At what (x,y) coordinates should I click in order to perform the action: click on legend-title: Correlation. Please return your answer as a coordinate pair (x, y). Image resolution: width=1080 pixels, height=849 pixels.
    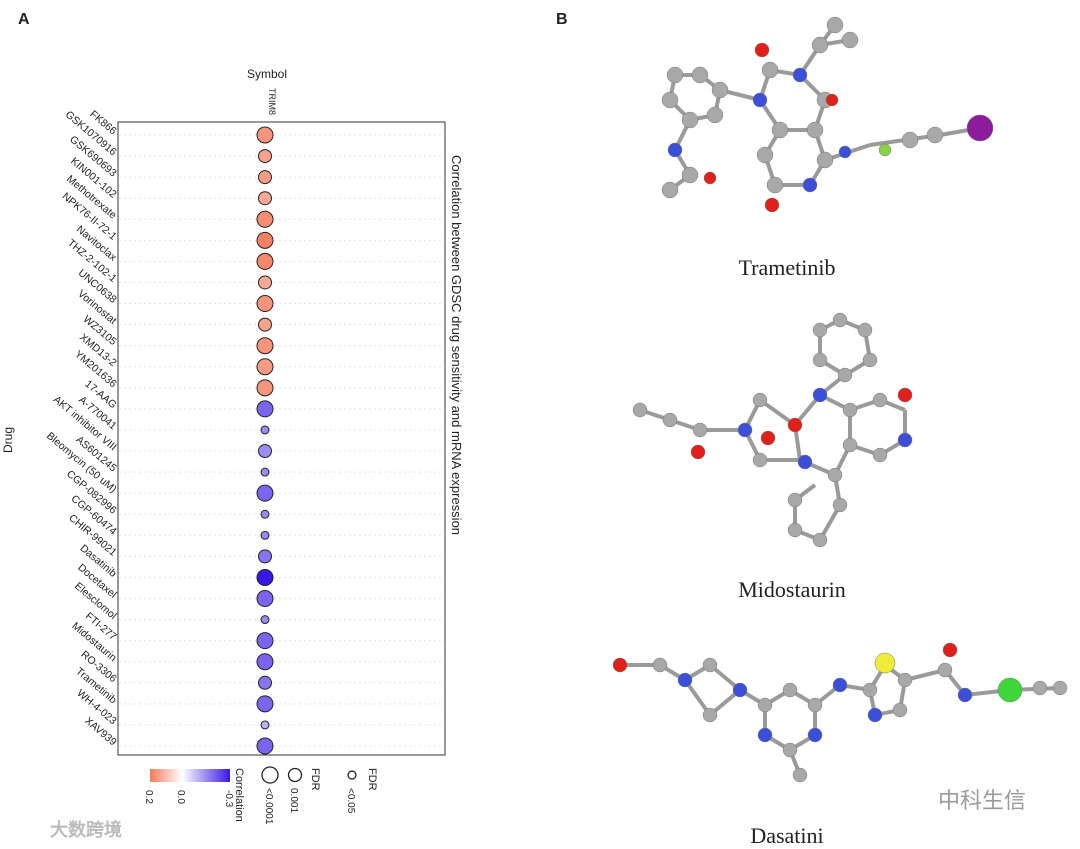
    Looking at the image, I should click on (239, 795).